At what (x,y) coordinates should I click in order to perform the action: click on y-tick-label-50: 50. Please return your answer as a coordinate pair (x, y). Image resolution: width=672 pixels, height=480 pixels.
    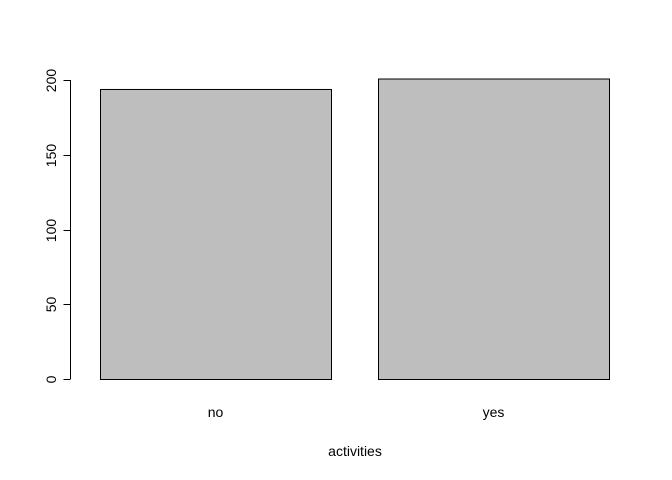
    Looking at the image, I should click on (51, 305).